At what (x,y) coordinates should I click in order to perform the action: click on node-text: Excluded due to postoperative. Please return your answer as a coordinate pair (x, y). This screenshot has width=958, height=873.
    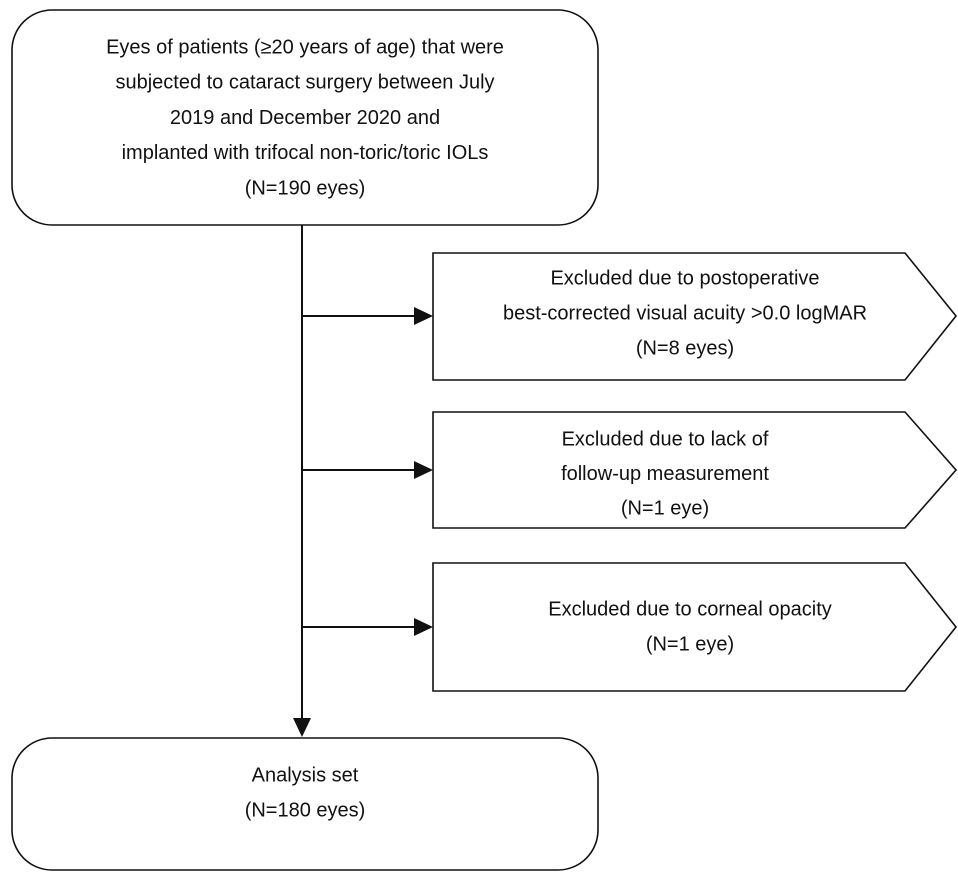
    Looking at the image, I should click on (684, 278).